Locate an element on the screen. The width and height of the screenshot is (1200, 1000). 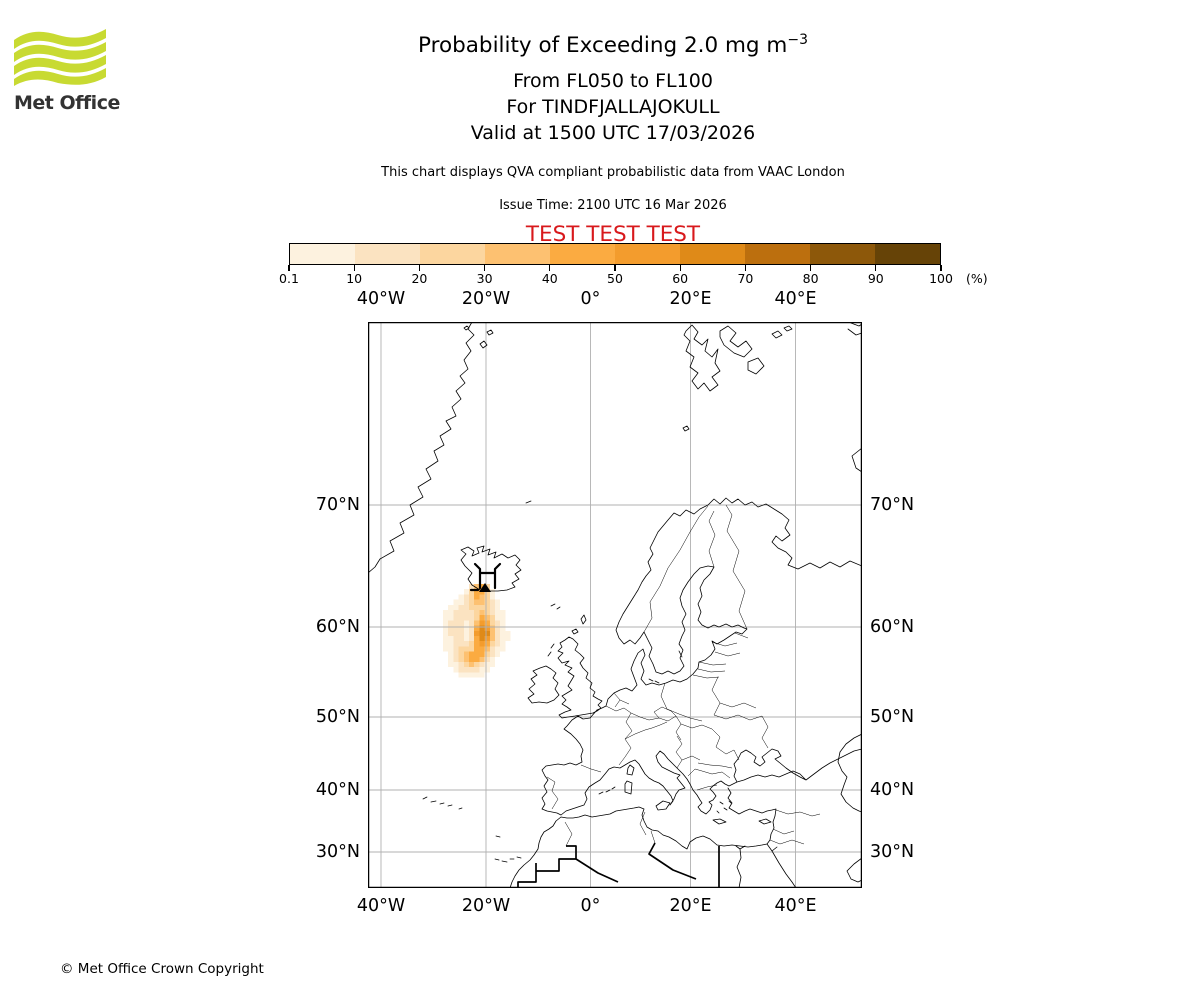
issue-time: Issue Time: 2100 UTC 16 Mar 2026 is located at coordinates (613, 206).